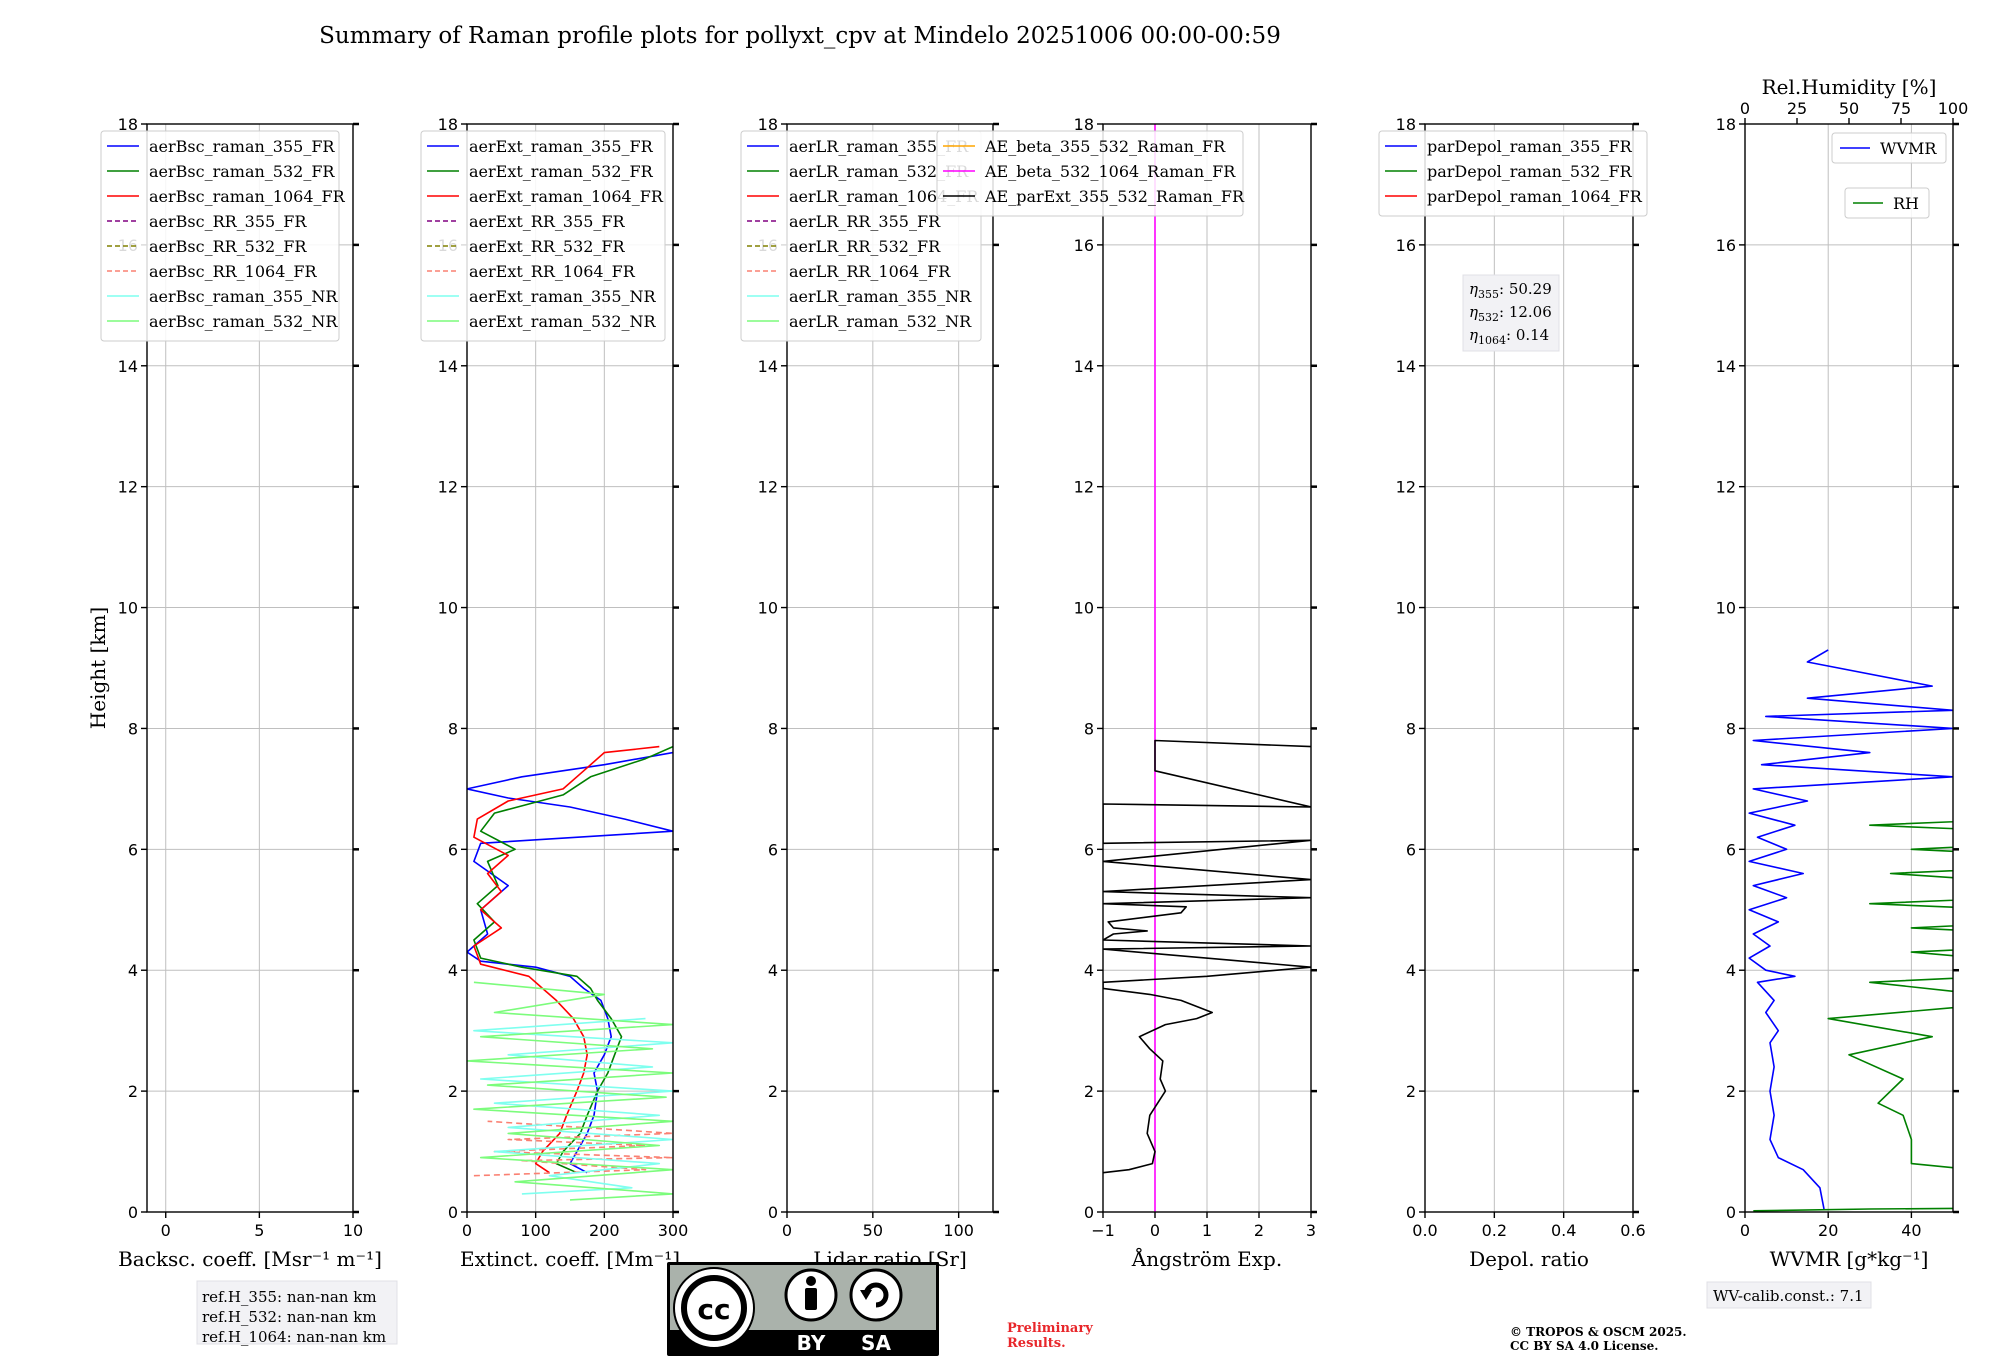 The image size is (2000, 1360). I want to click on cc-label: cc, so click(713, 1309).